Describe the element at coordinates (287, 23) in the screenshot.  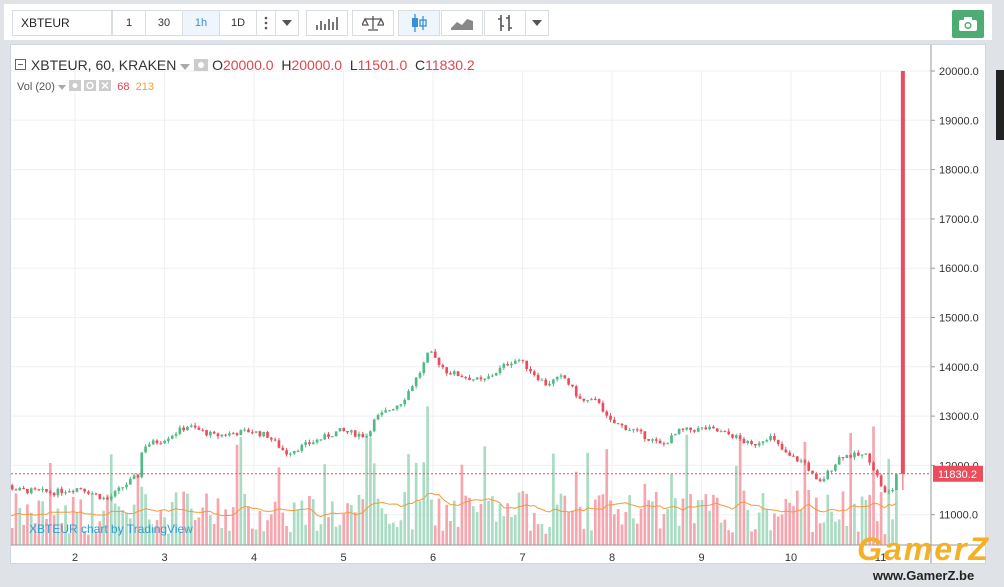
I see `dropdown-icon` at that location.